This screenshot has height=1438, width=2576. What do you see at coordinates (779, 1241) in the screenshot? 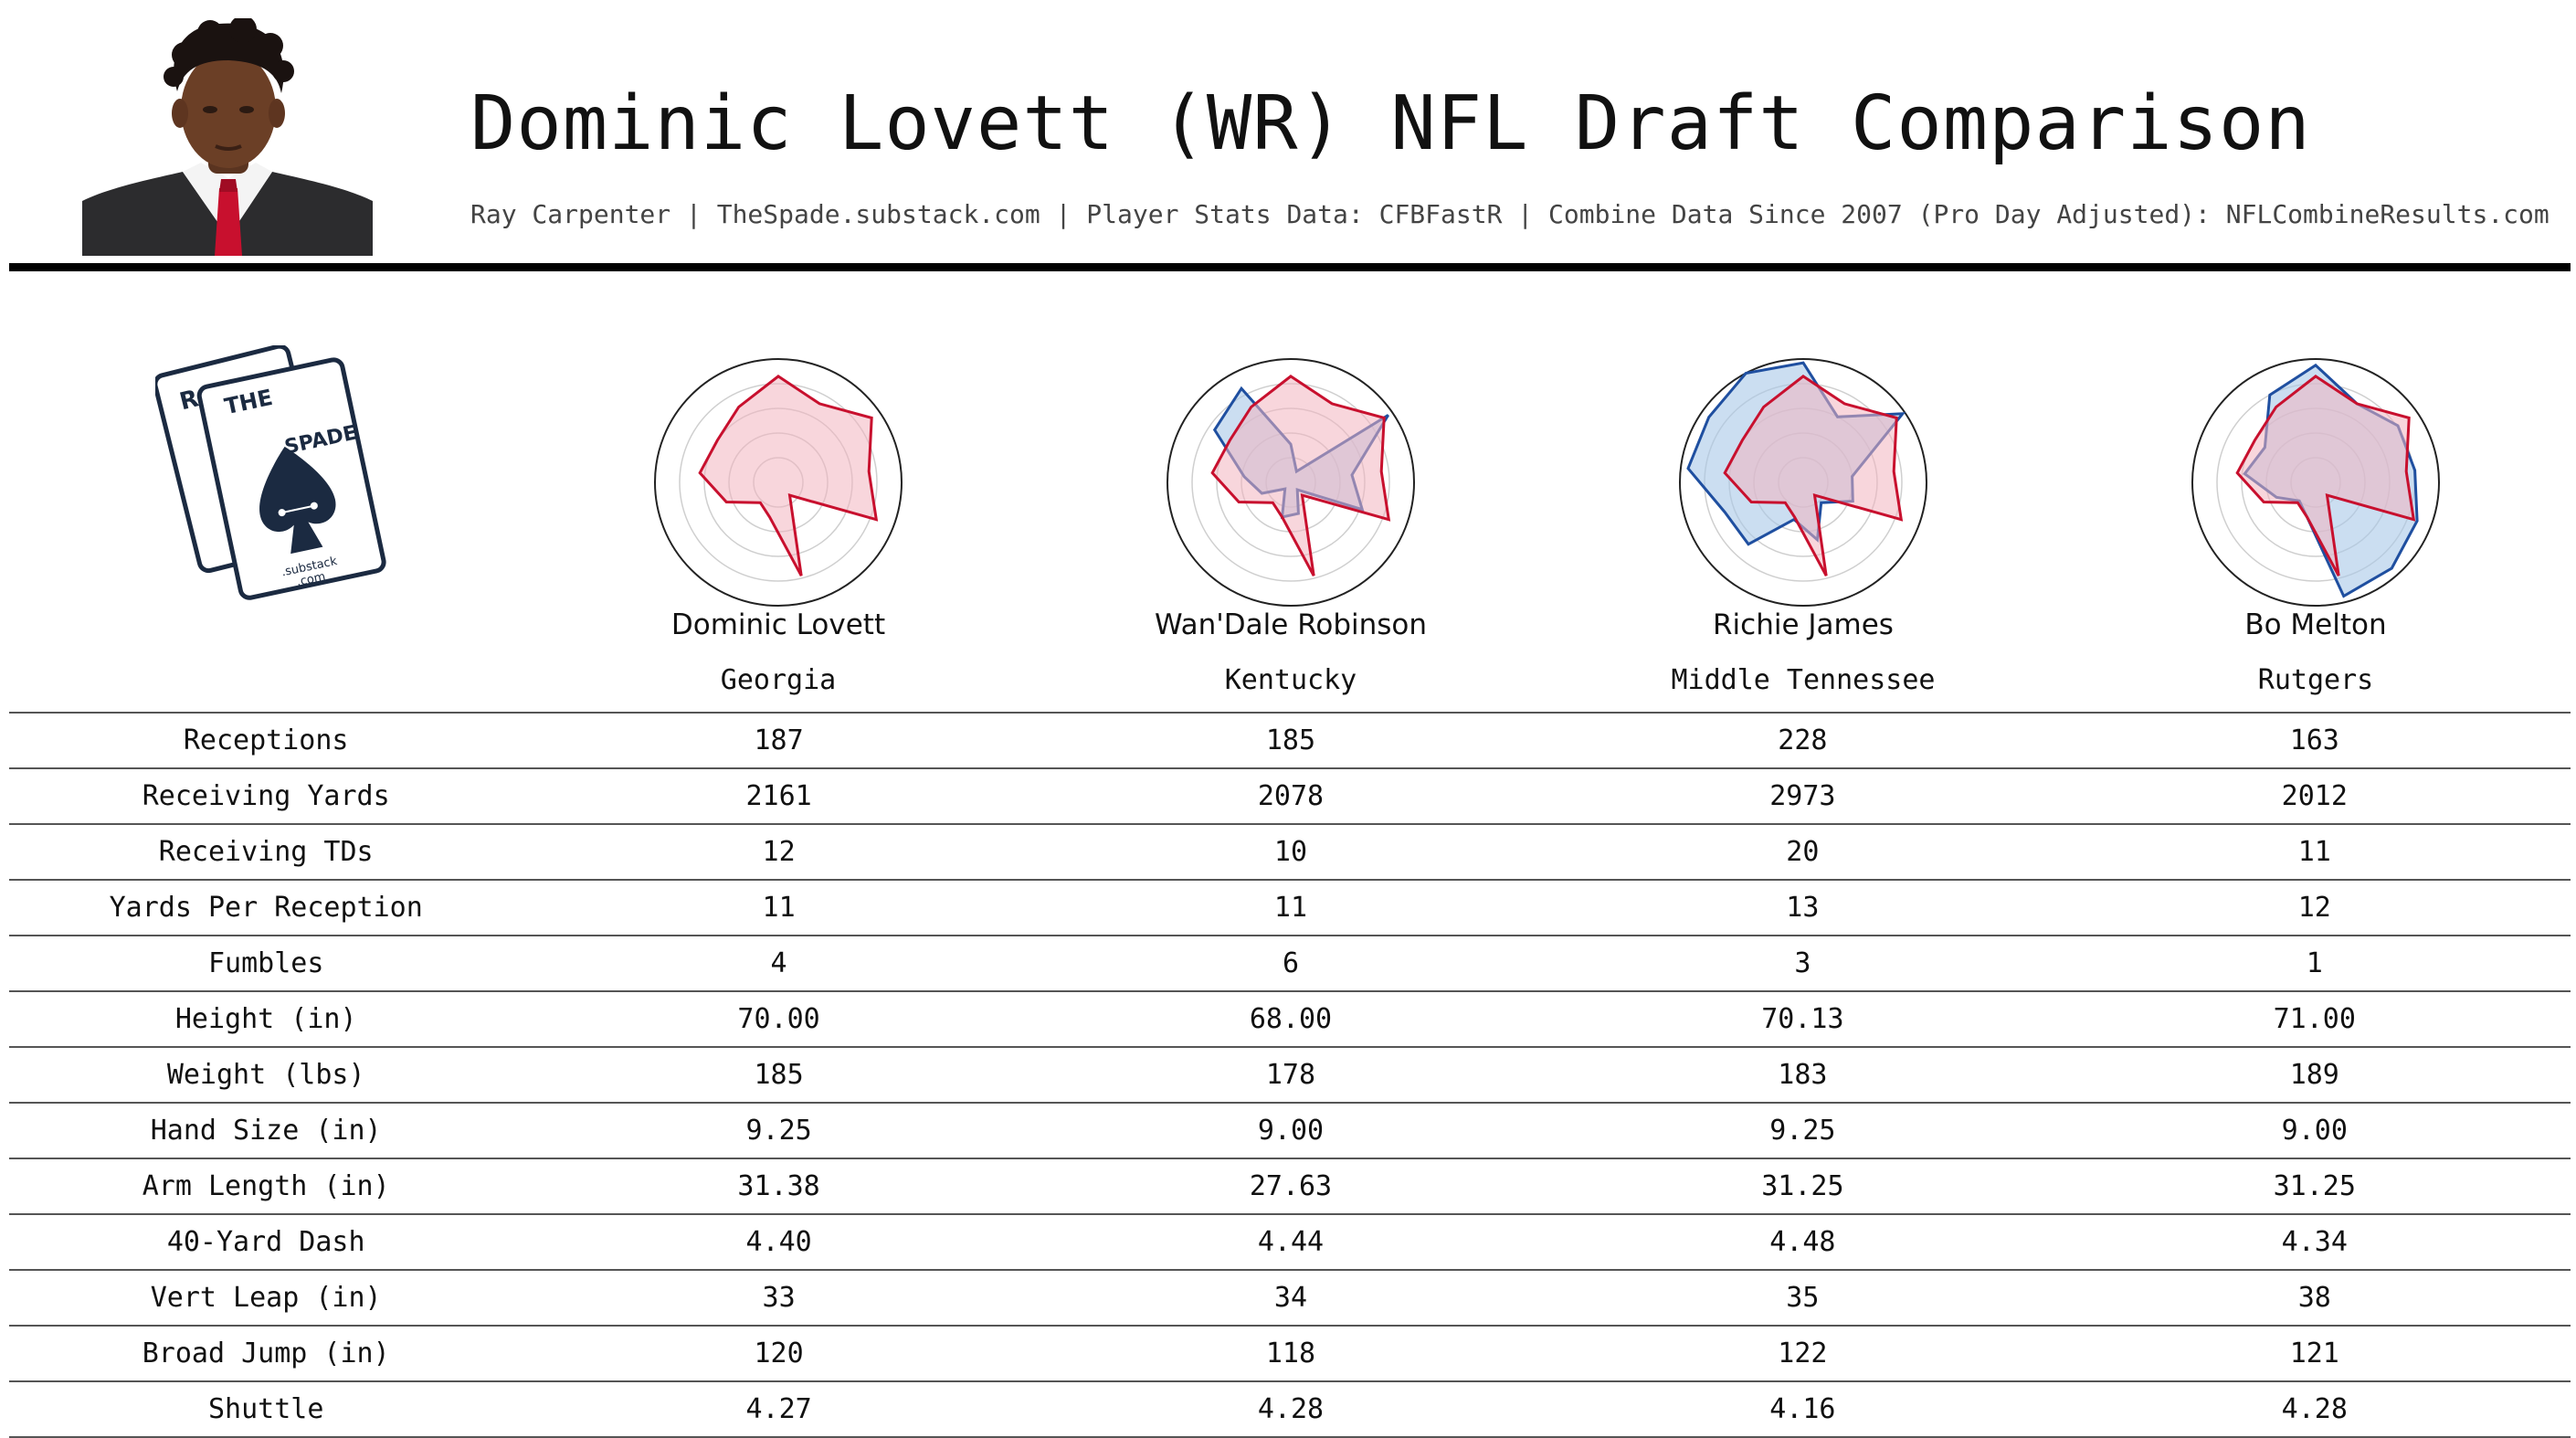
I see `table-cell: 4.40` at bounding box center [779, 1241].